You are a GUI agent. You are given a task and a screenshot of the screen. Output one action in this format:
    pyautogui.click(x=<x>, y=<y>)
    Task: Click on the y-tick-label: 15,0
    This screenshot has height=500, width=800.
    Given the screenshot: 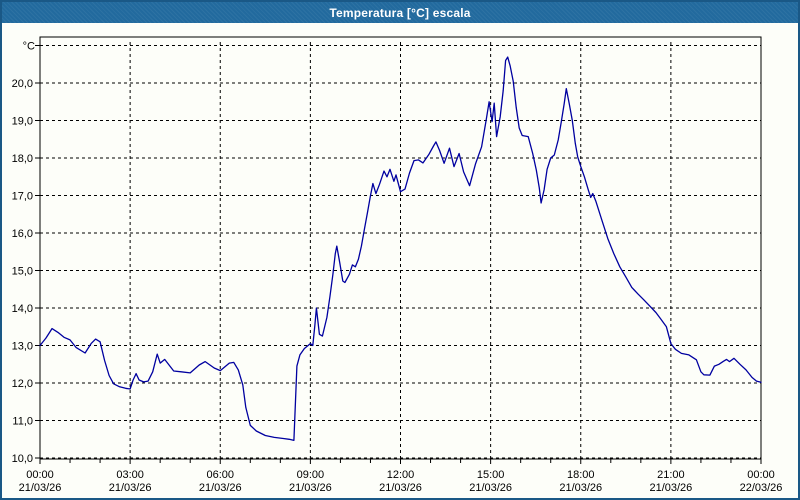 What is the action you would take?
    pyautogui.click(x=22, y=272)
    